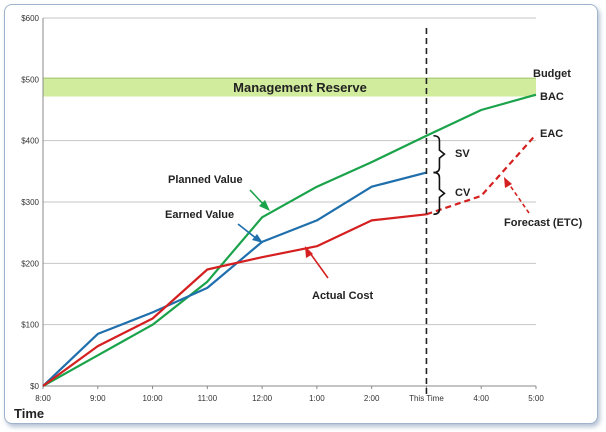 The image size is (606, 432). What do you see at coordinates (262, 398) in the screenshot?
I see `x-tick-label: 12:00` at bounding box center [262, 398].